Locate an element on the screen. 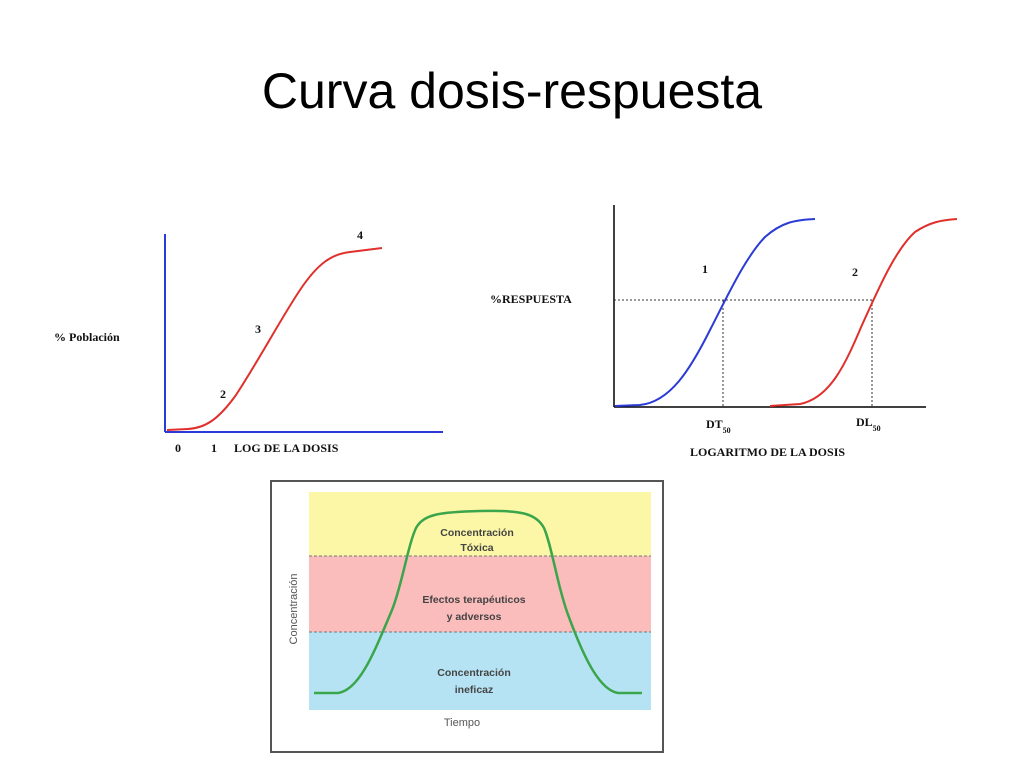 Image resolution: width=1024 pixels, height=768 pixels. concentration-curve is located at coordinates (478, 602).